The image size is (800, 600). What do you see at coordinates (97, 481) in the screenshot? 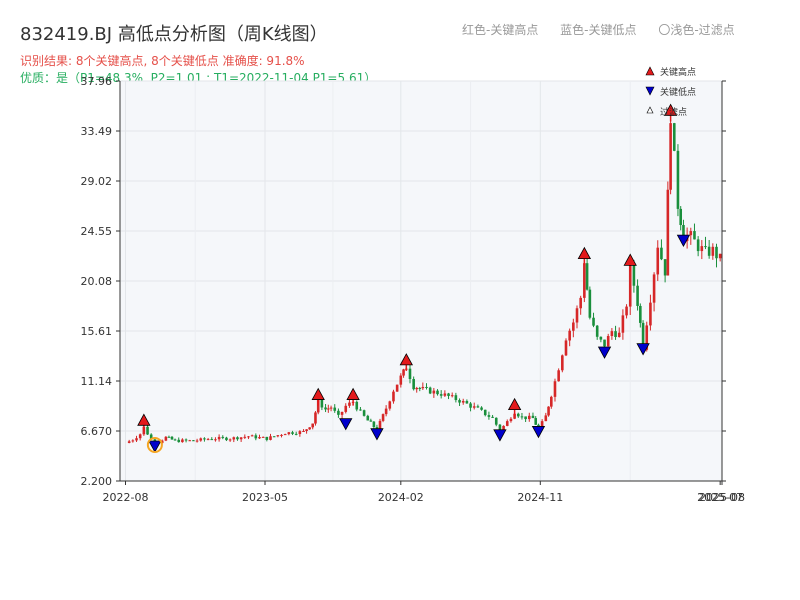
I see `y-tick-label: 2.200` at bounding box center [97, 481].